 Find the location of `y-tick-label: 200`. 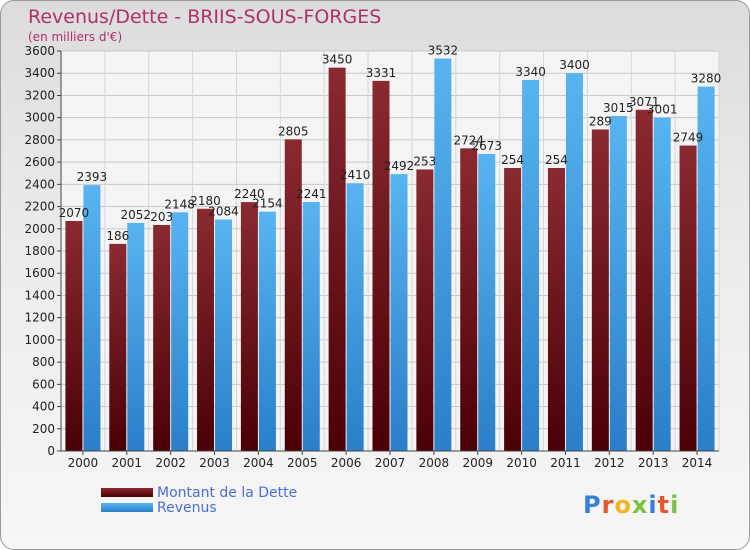

y-tick-label: 200 is located at coordinates (43, 429).